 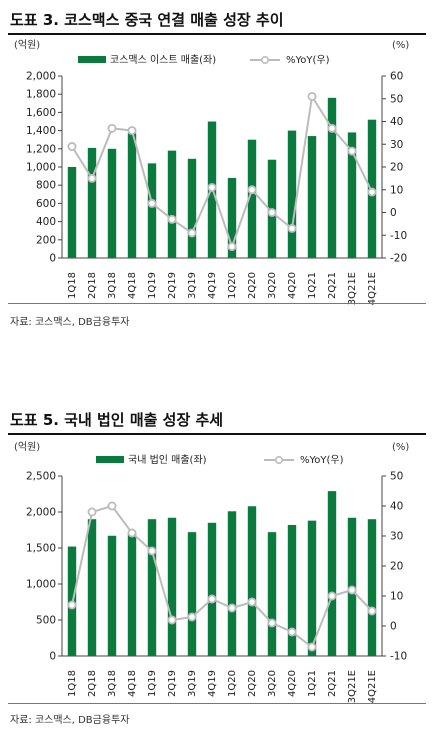 What do you see at coordinates (46, 204) in the screenshot?
I see `left-tick-label: 600` at bounding box center [46, 204].